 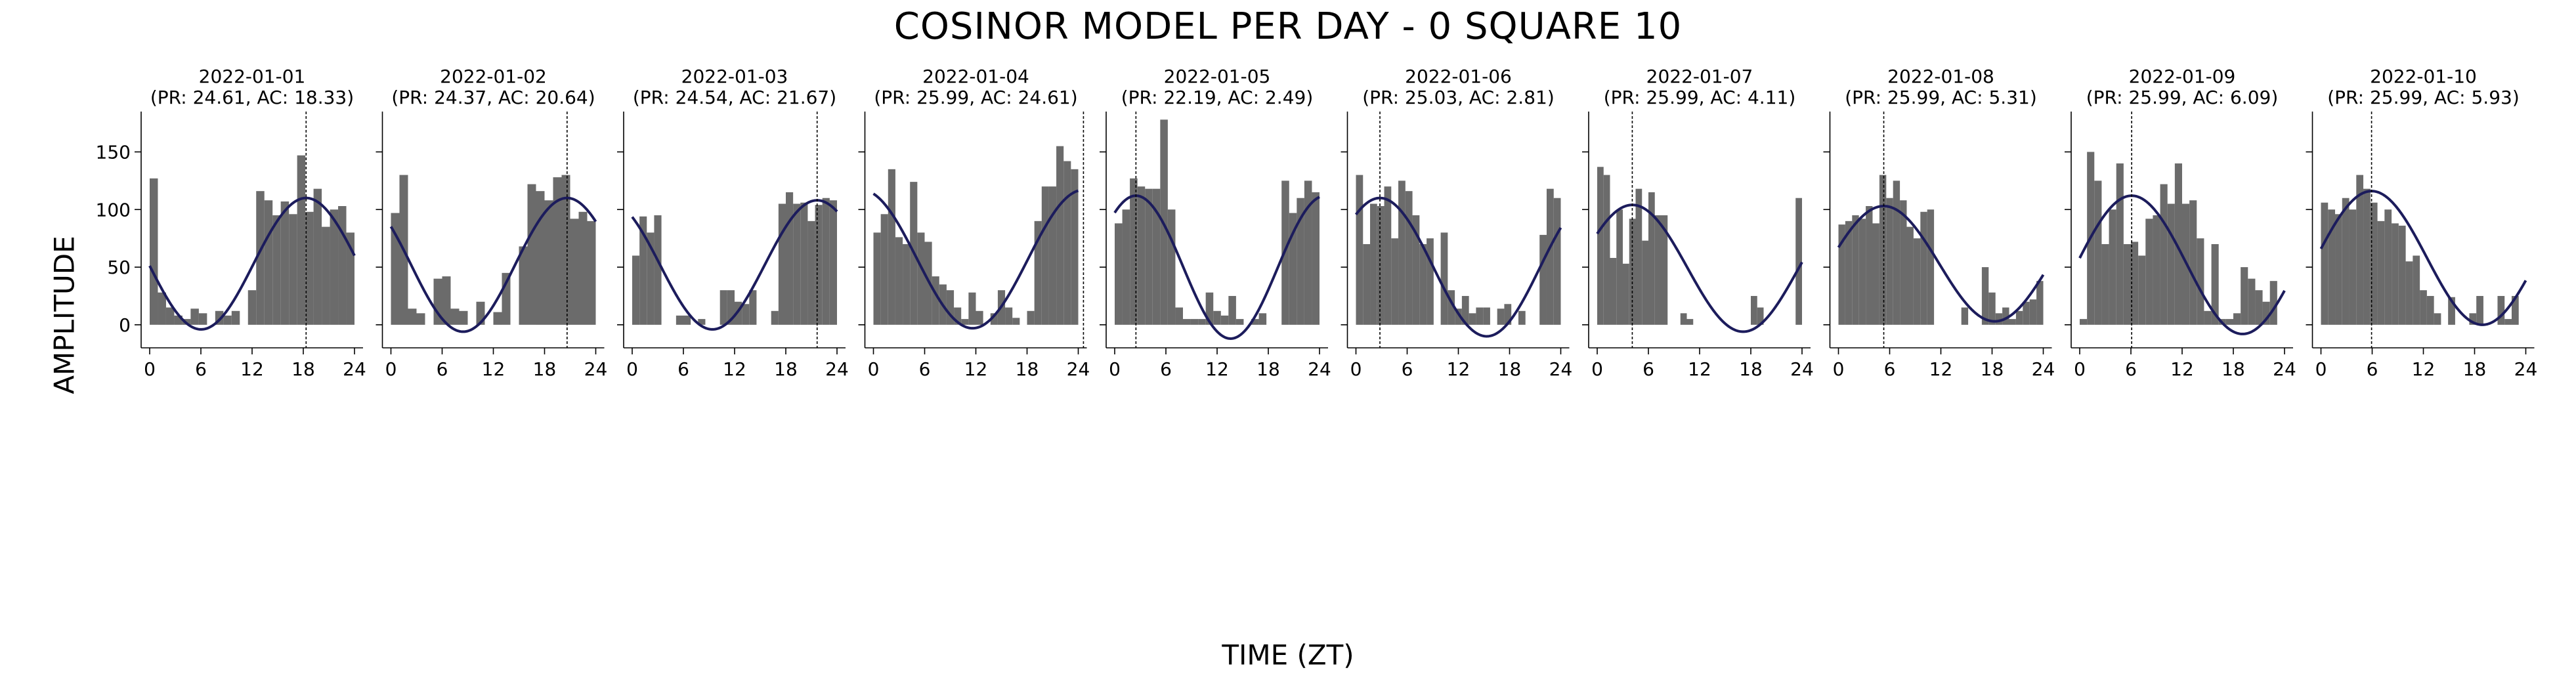 I want to click on panel-stats: (PR: 24.61, AC: 18.33), so click(x=252, y=97).